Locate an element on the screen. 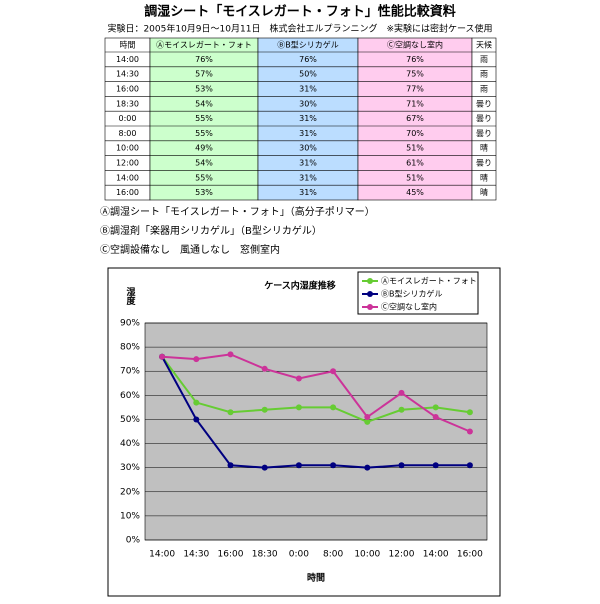 This screenshot has height=604, width=600. table-cell: 16:00 is located at coordinates (127, 89).